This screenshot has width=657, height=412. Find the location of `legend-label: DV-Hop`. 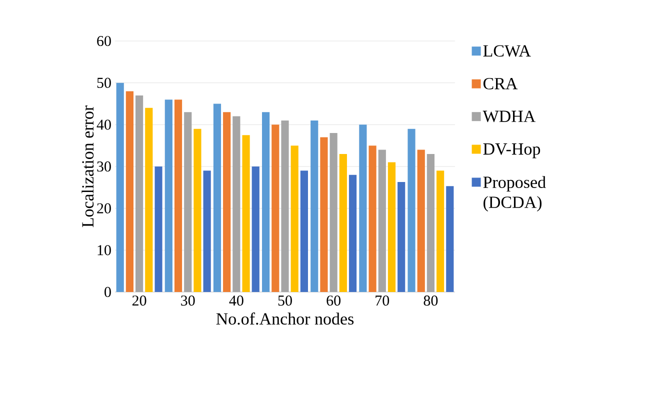

legend-label: DV-Hop is located at coordinates (511, 150).